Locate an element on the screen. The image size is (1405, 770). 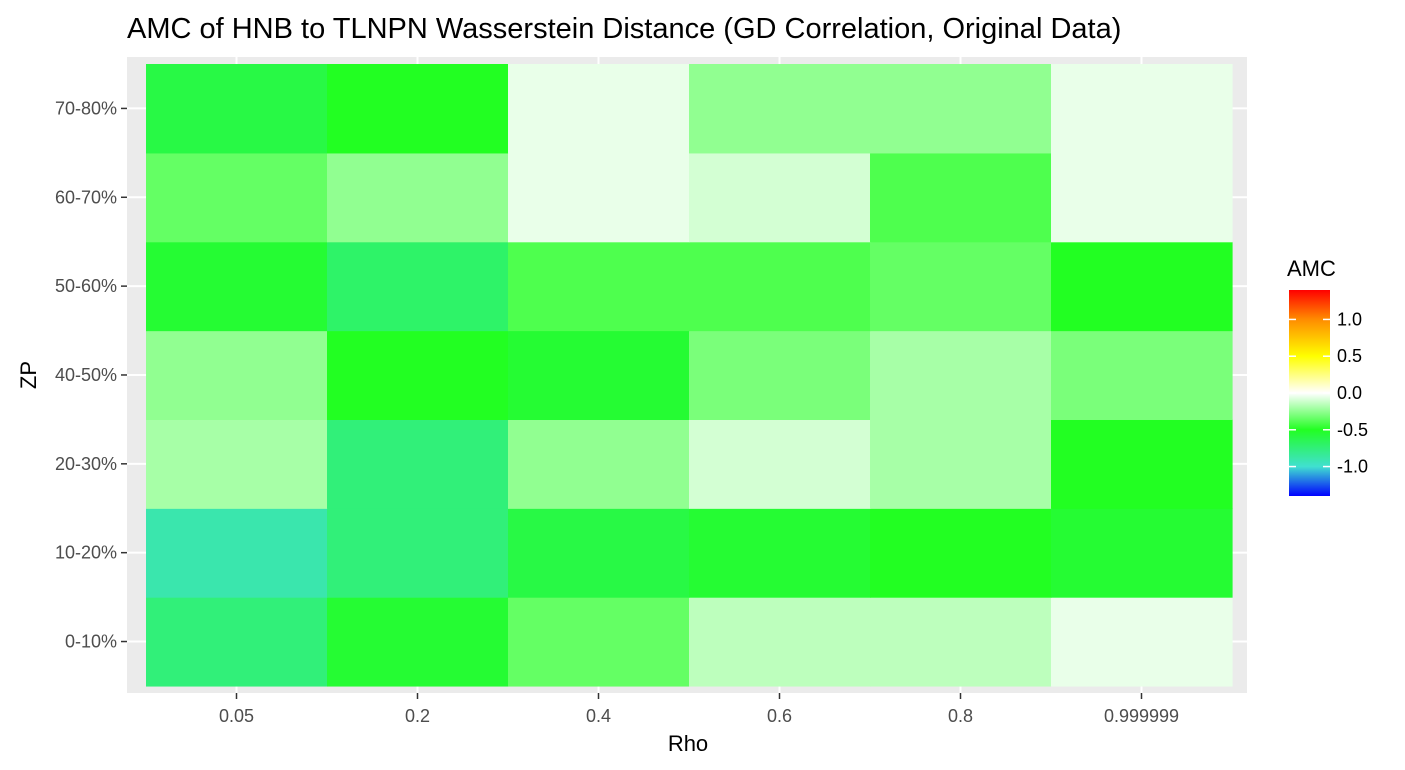
y-tick-label: 40-50% is located at coordinates (86, 375).